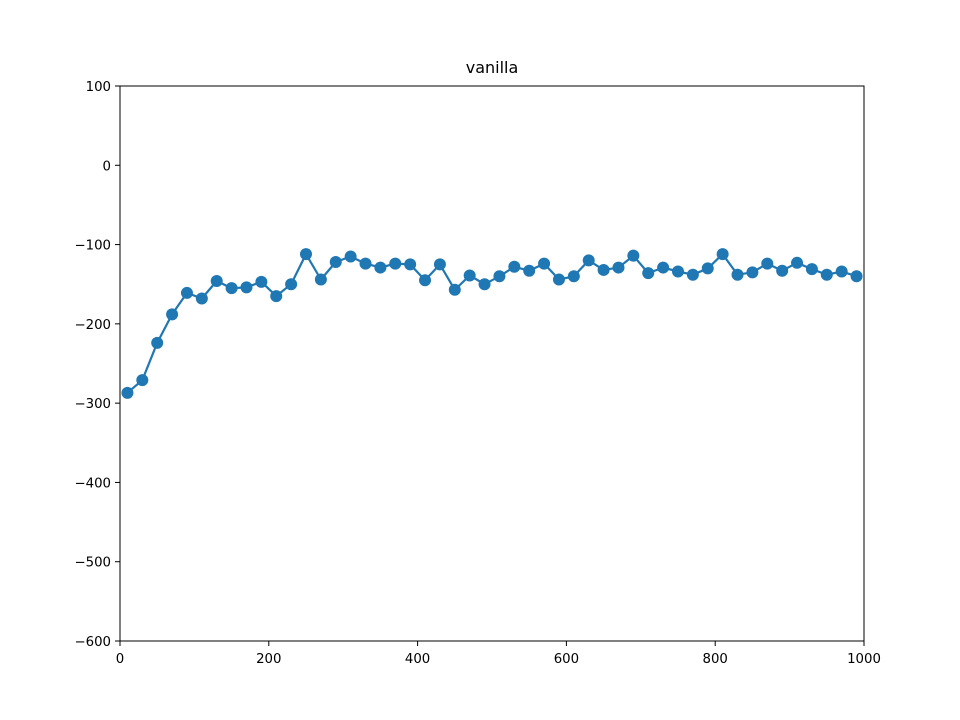 The image size is (960, 720). What do you see at coordinates (92, 483) in the screenshot?
I see `y-tick-label: −400` at bounding box center [92, 483].